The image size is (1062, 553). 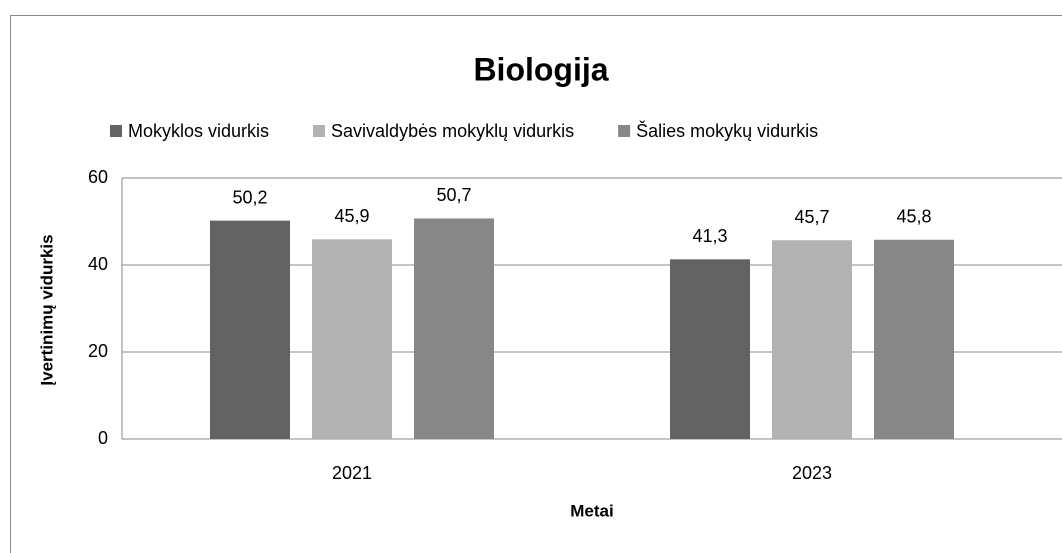 What do you see at coordinates (98, 177) in the screenshot?
I see `y-tick-label: 60` at bounding box center [98, 177].